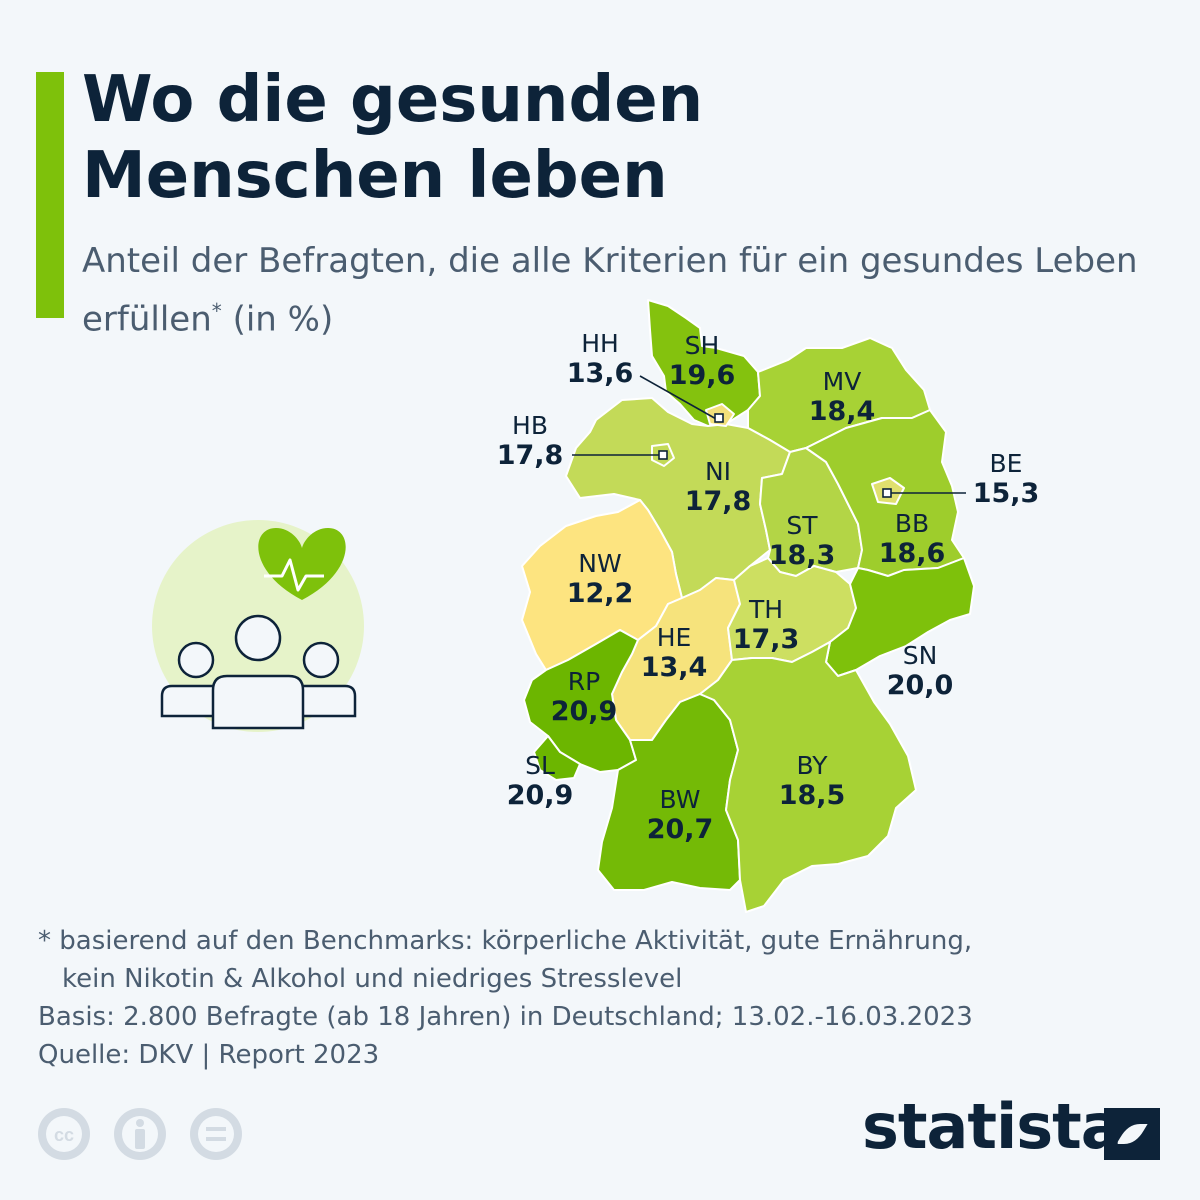 The height and width of the screenshot is (1200, 1200). Describe the element at coordinates (842, 381) in the screenshot. I see `label-MV-code: MV` at that location.